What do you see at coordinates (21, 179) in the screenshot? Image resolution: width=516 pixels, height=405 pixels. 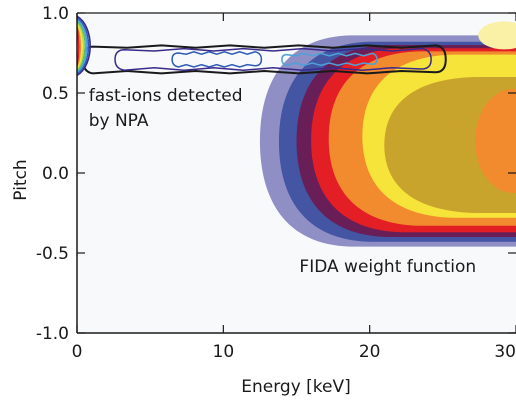 I see `y-axis-title: Pitch` at bounding box center [21, 179].